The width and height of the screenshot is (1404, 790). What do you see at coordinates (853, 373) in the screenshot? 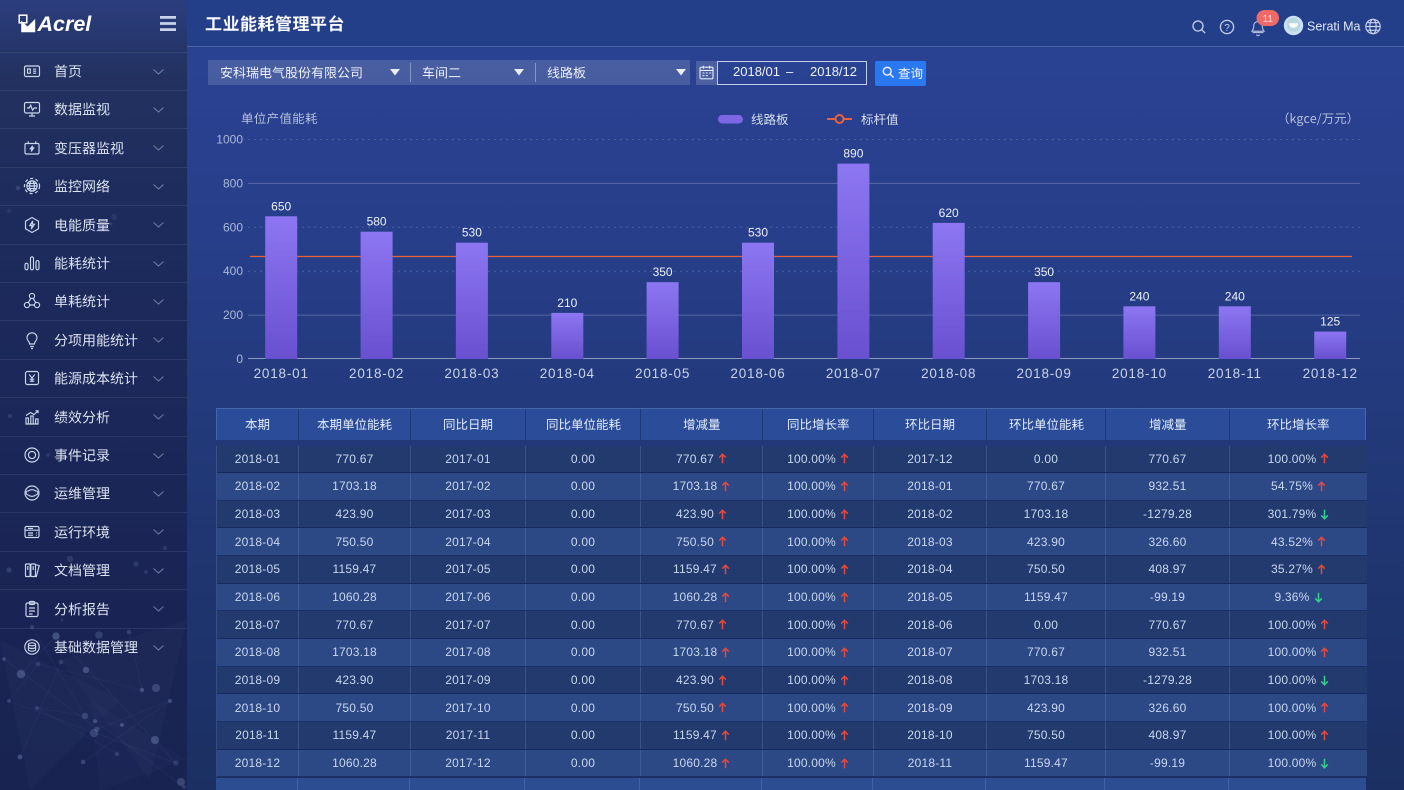
I see `svg-text: 2018-07` at bounding box center [853, 373].